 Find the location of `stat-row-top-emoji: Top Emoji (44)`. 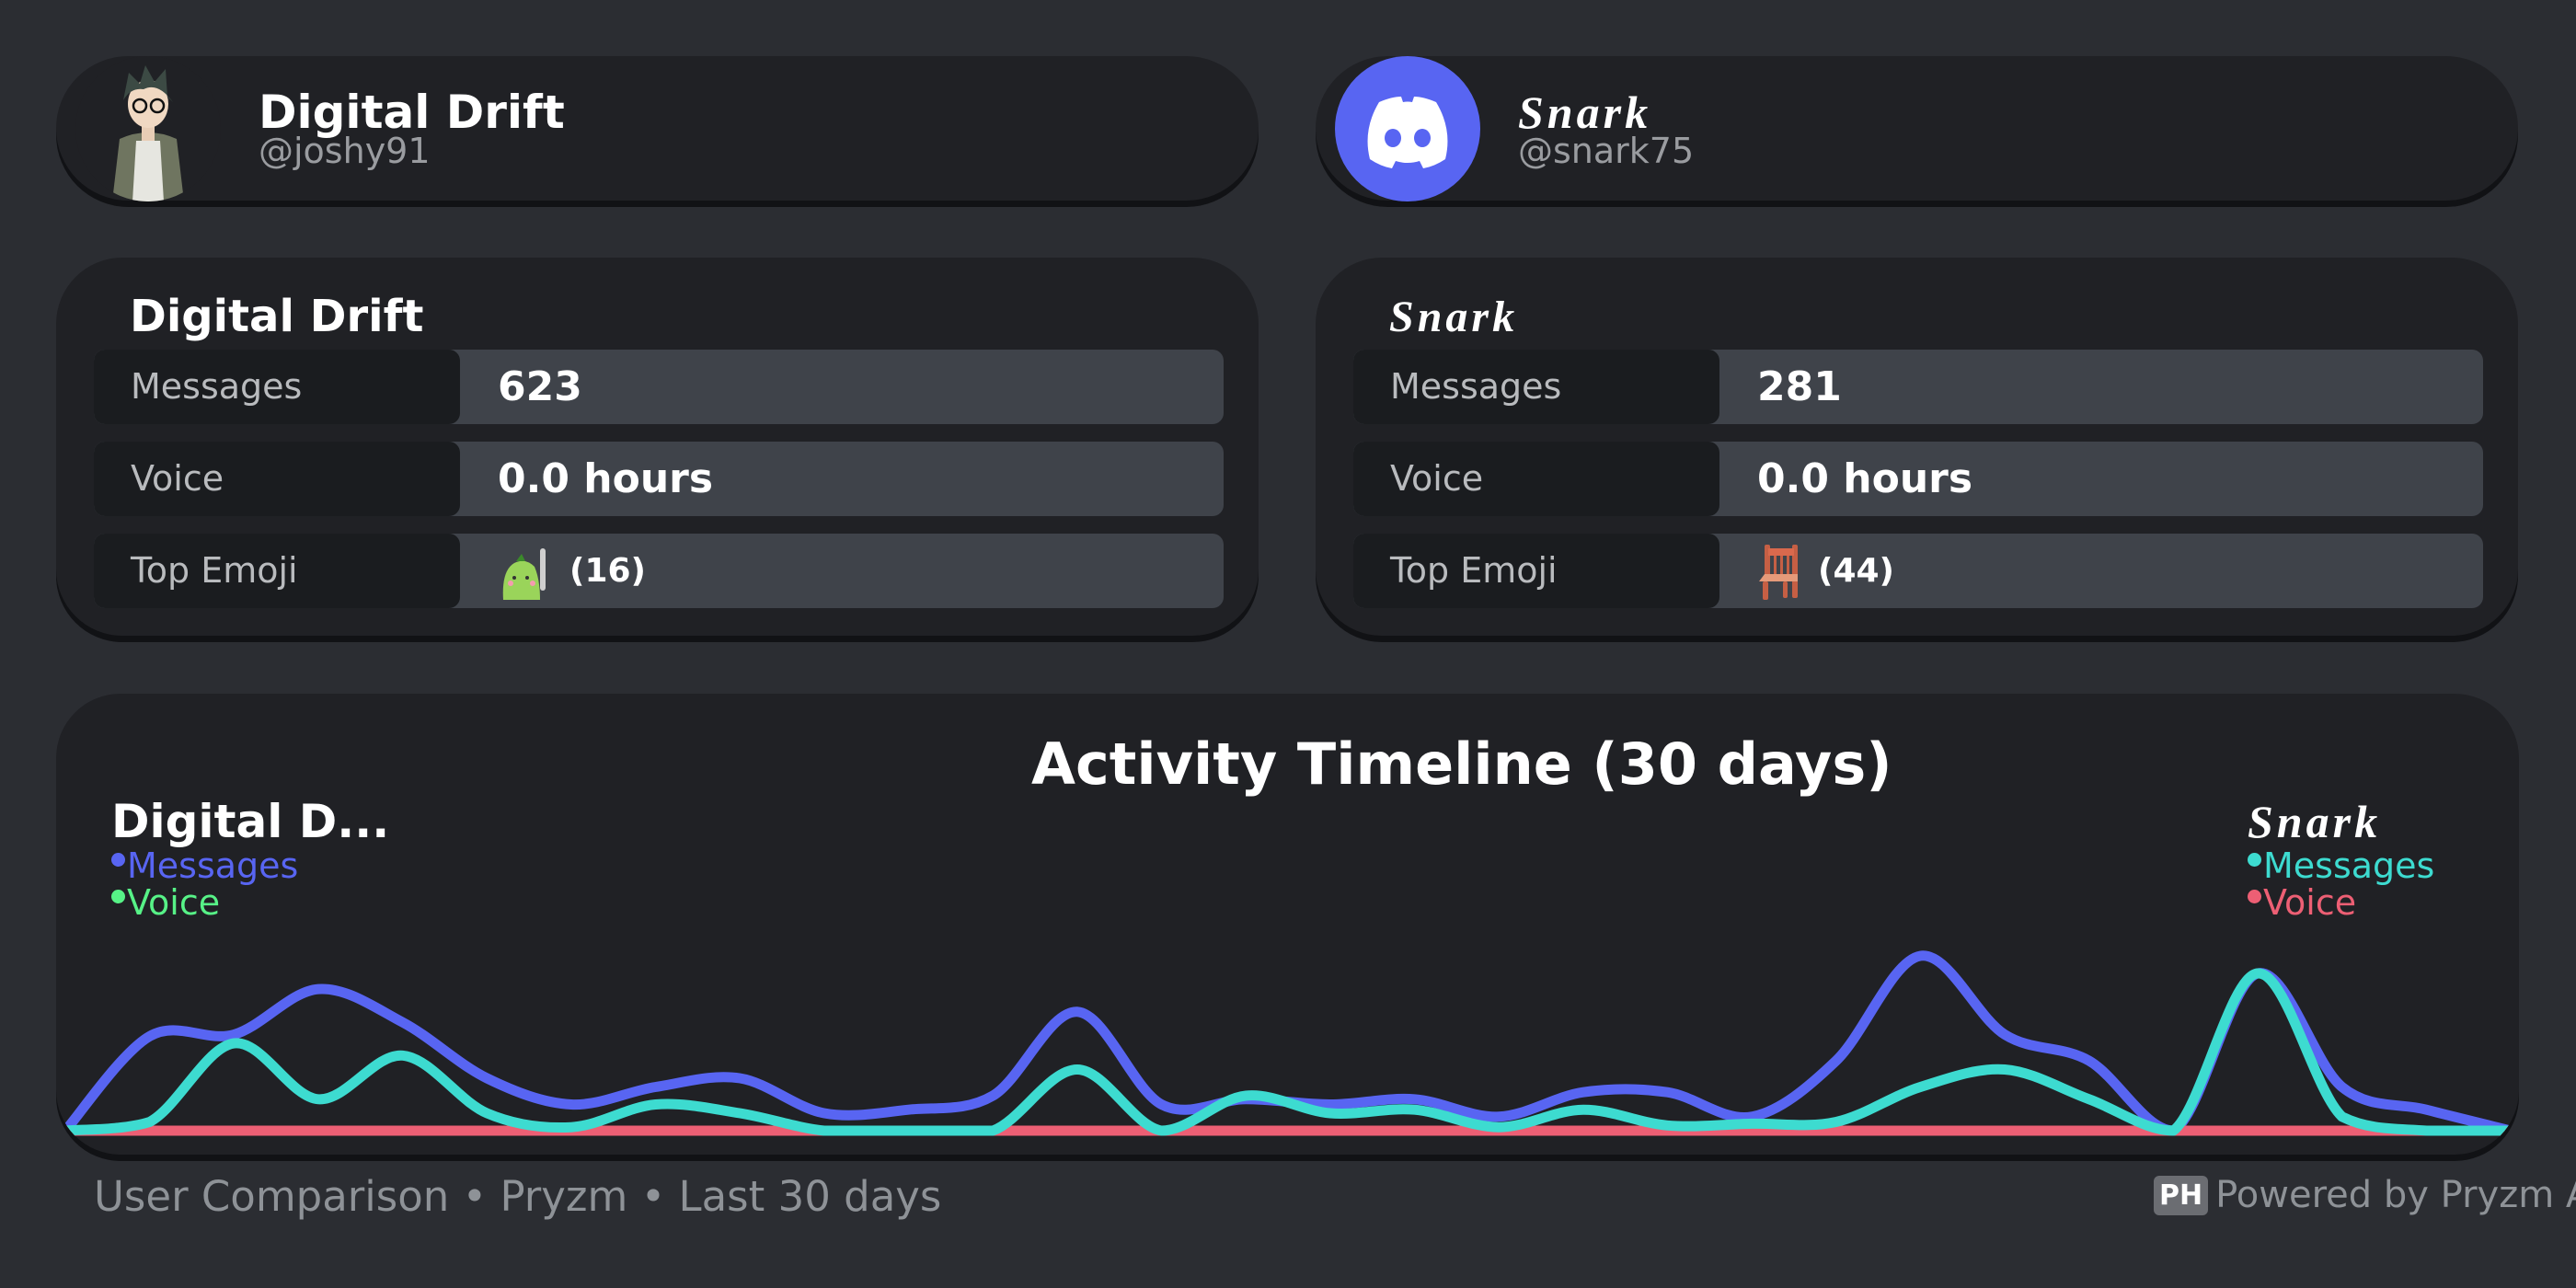

stat-row-top-emoji: Top Emoji (44) is located at coordinates (1918, 571).